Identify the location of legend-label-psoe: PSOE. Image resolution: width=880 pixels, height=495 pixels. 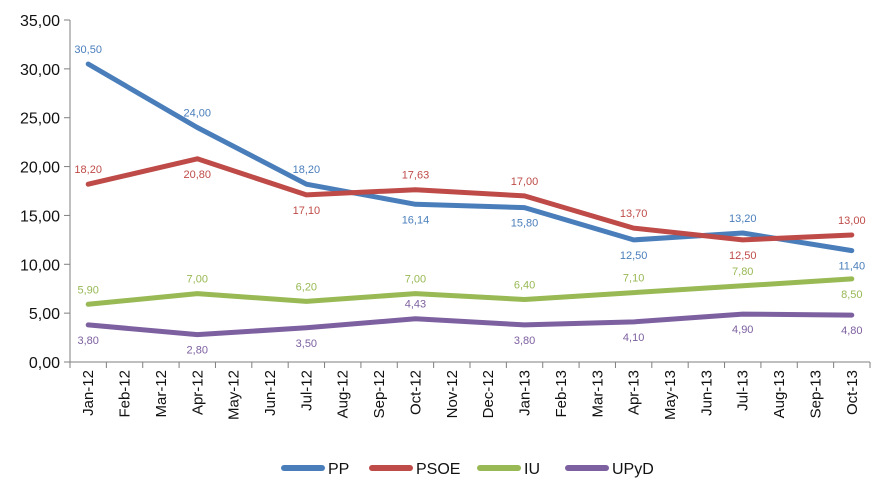
(438, 469).